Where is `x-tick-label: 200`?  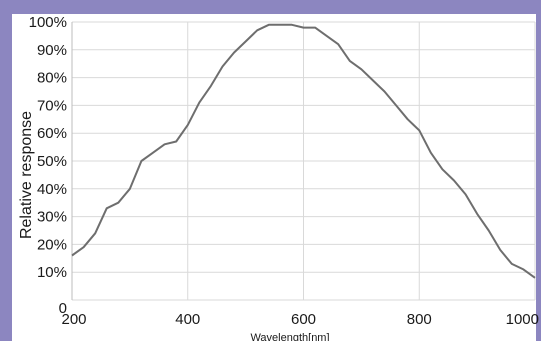
x-tick-label: 200 is located at coordinates (73, 319).